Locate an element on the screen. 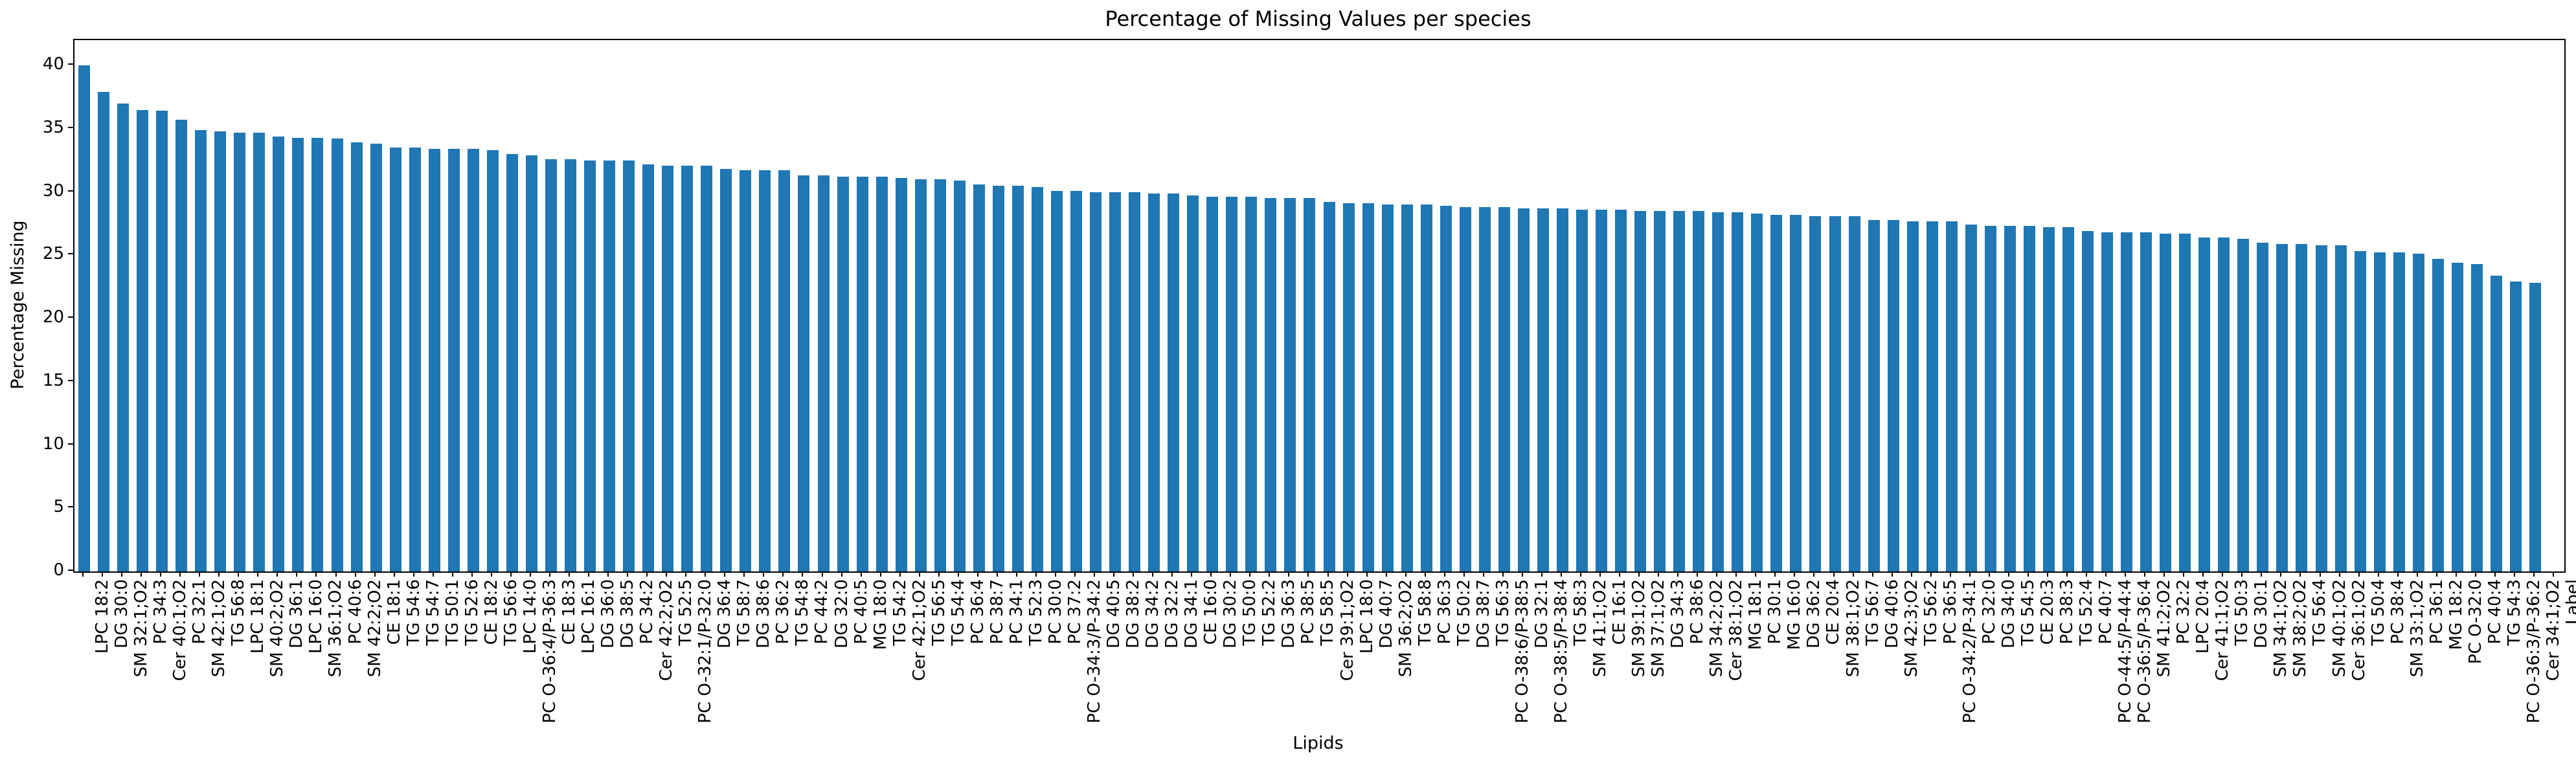 This screenshot has height=763, width=2576. y-tick-label: 35 is located at coordinates (53, 127).